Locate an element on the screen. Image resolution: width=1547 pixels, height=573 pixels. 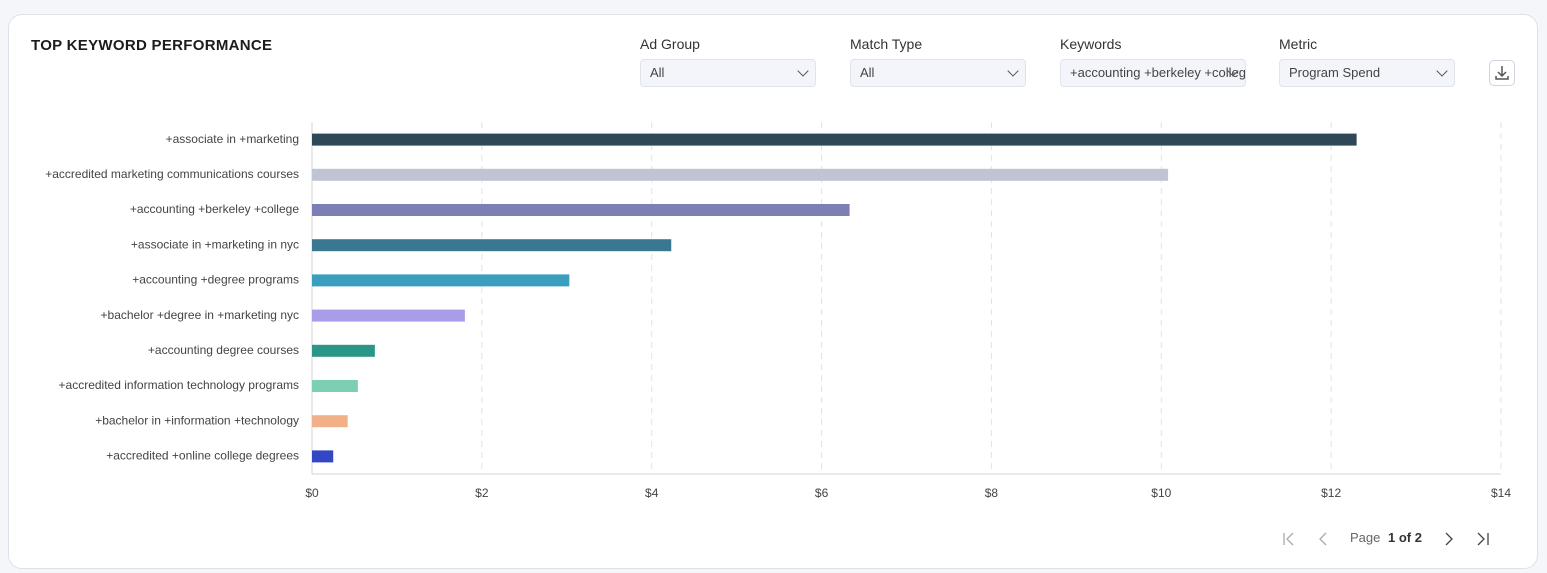
first-page is located at coordinates (1288, 539).